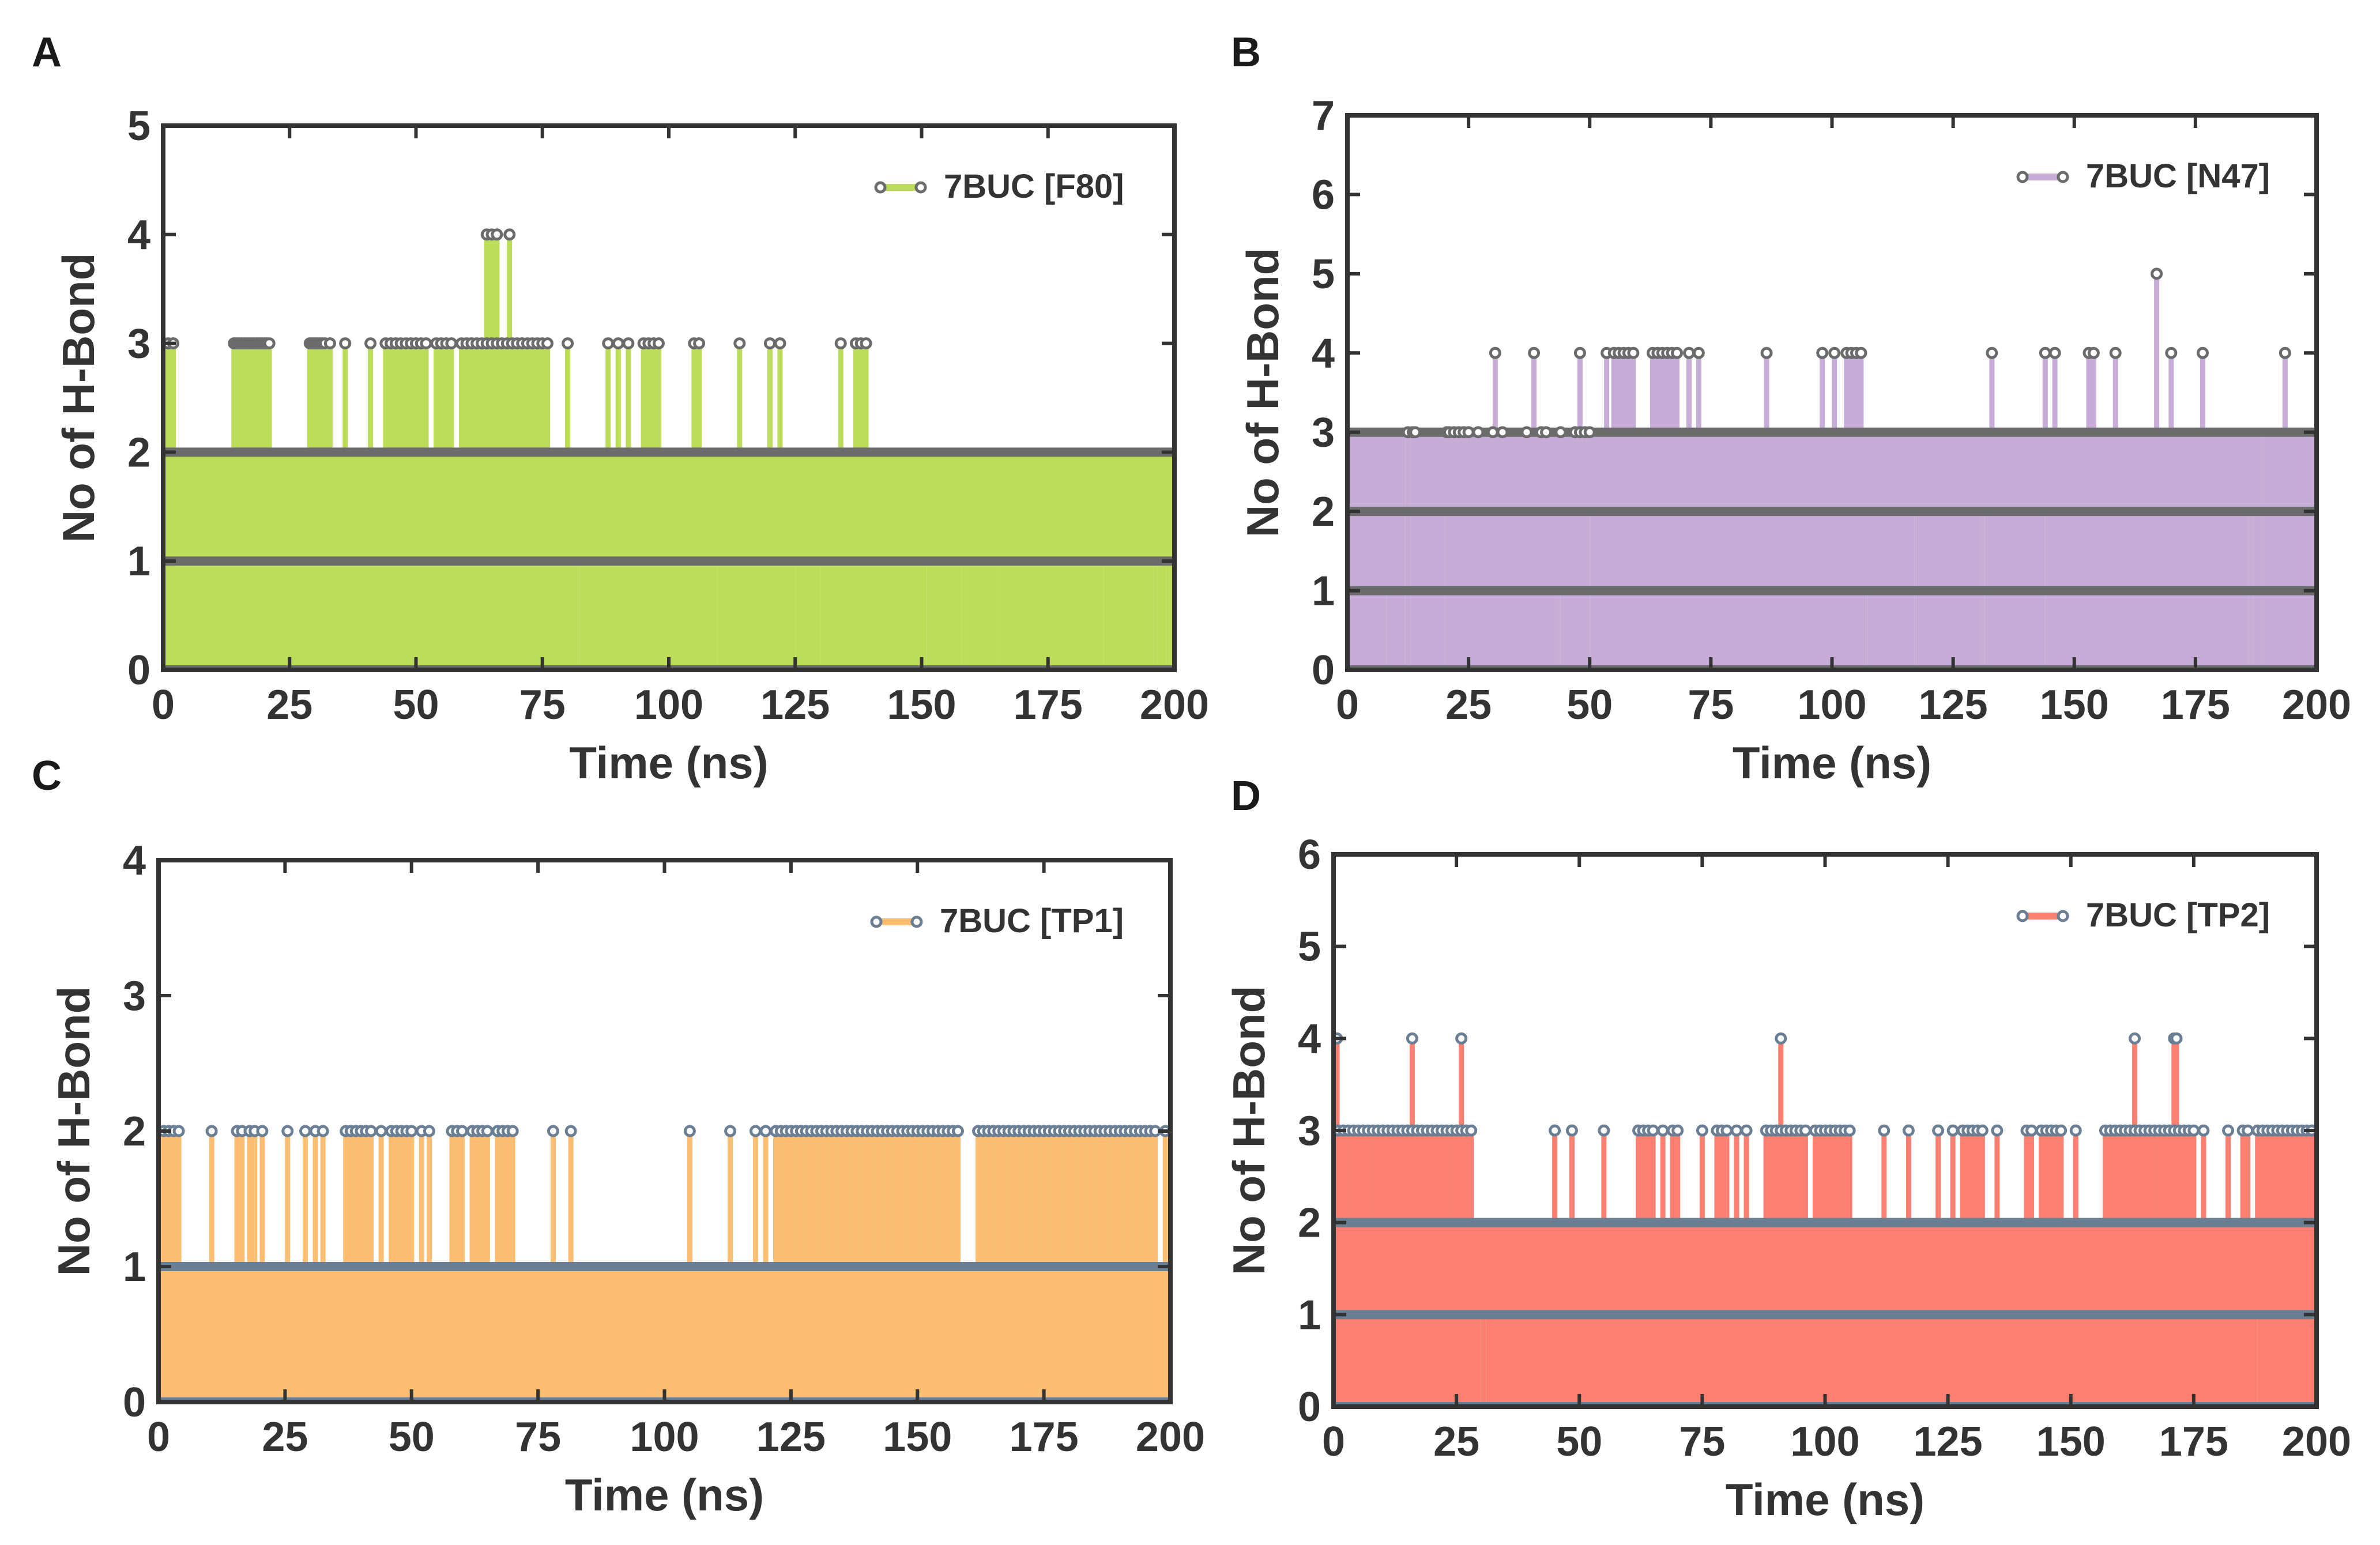 The height and width of the screenshot is (1545, 2380). Describe the element at coordinates (538, 1437) in the screenshot. I see `x-tick-label: 75` at that location.